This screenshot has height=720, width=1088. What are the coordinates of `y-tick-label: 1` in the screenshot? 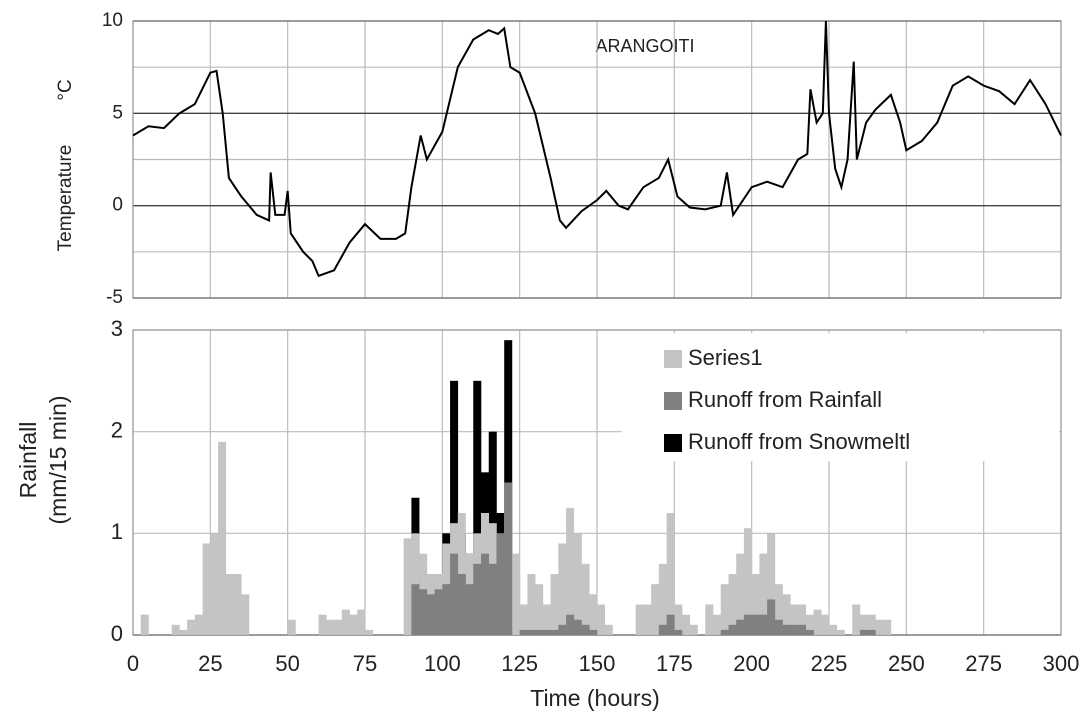 It's located at (117, 531).